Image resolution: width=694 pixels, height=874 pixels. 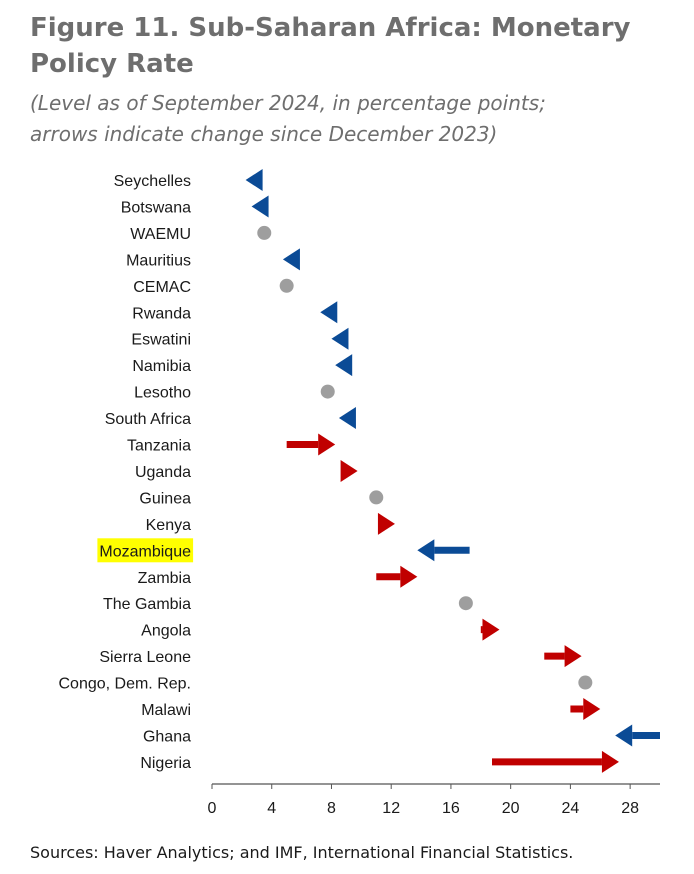 I want to click on category-label-sierra-leone: Sierra Leone, so click(x=145, y=657).